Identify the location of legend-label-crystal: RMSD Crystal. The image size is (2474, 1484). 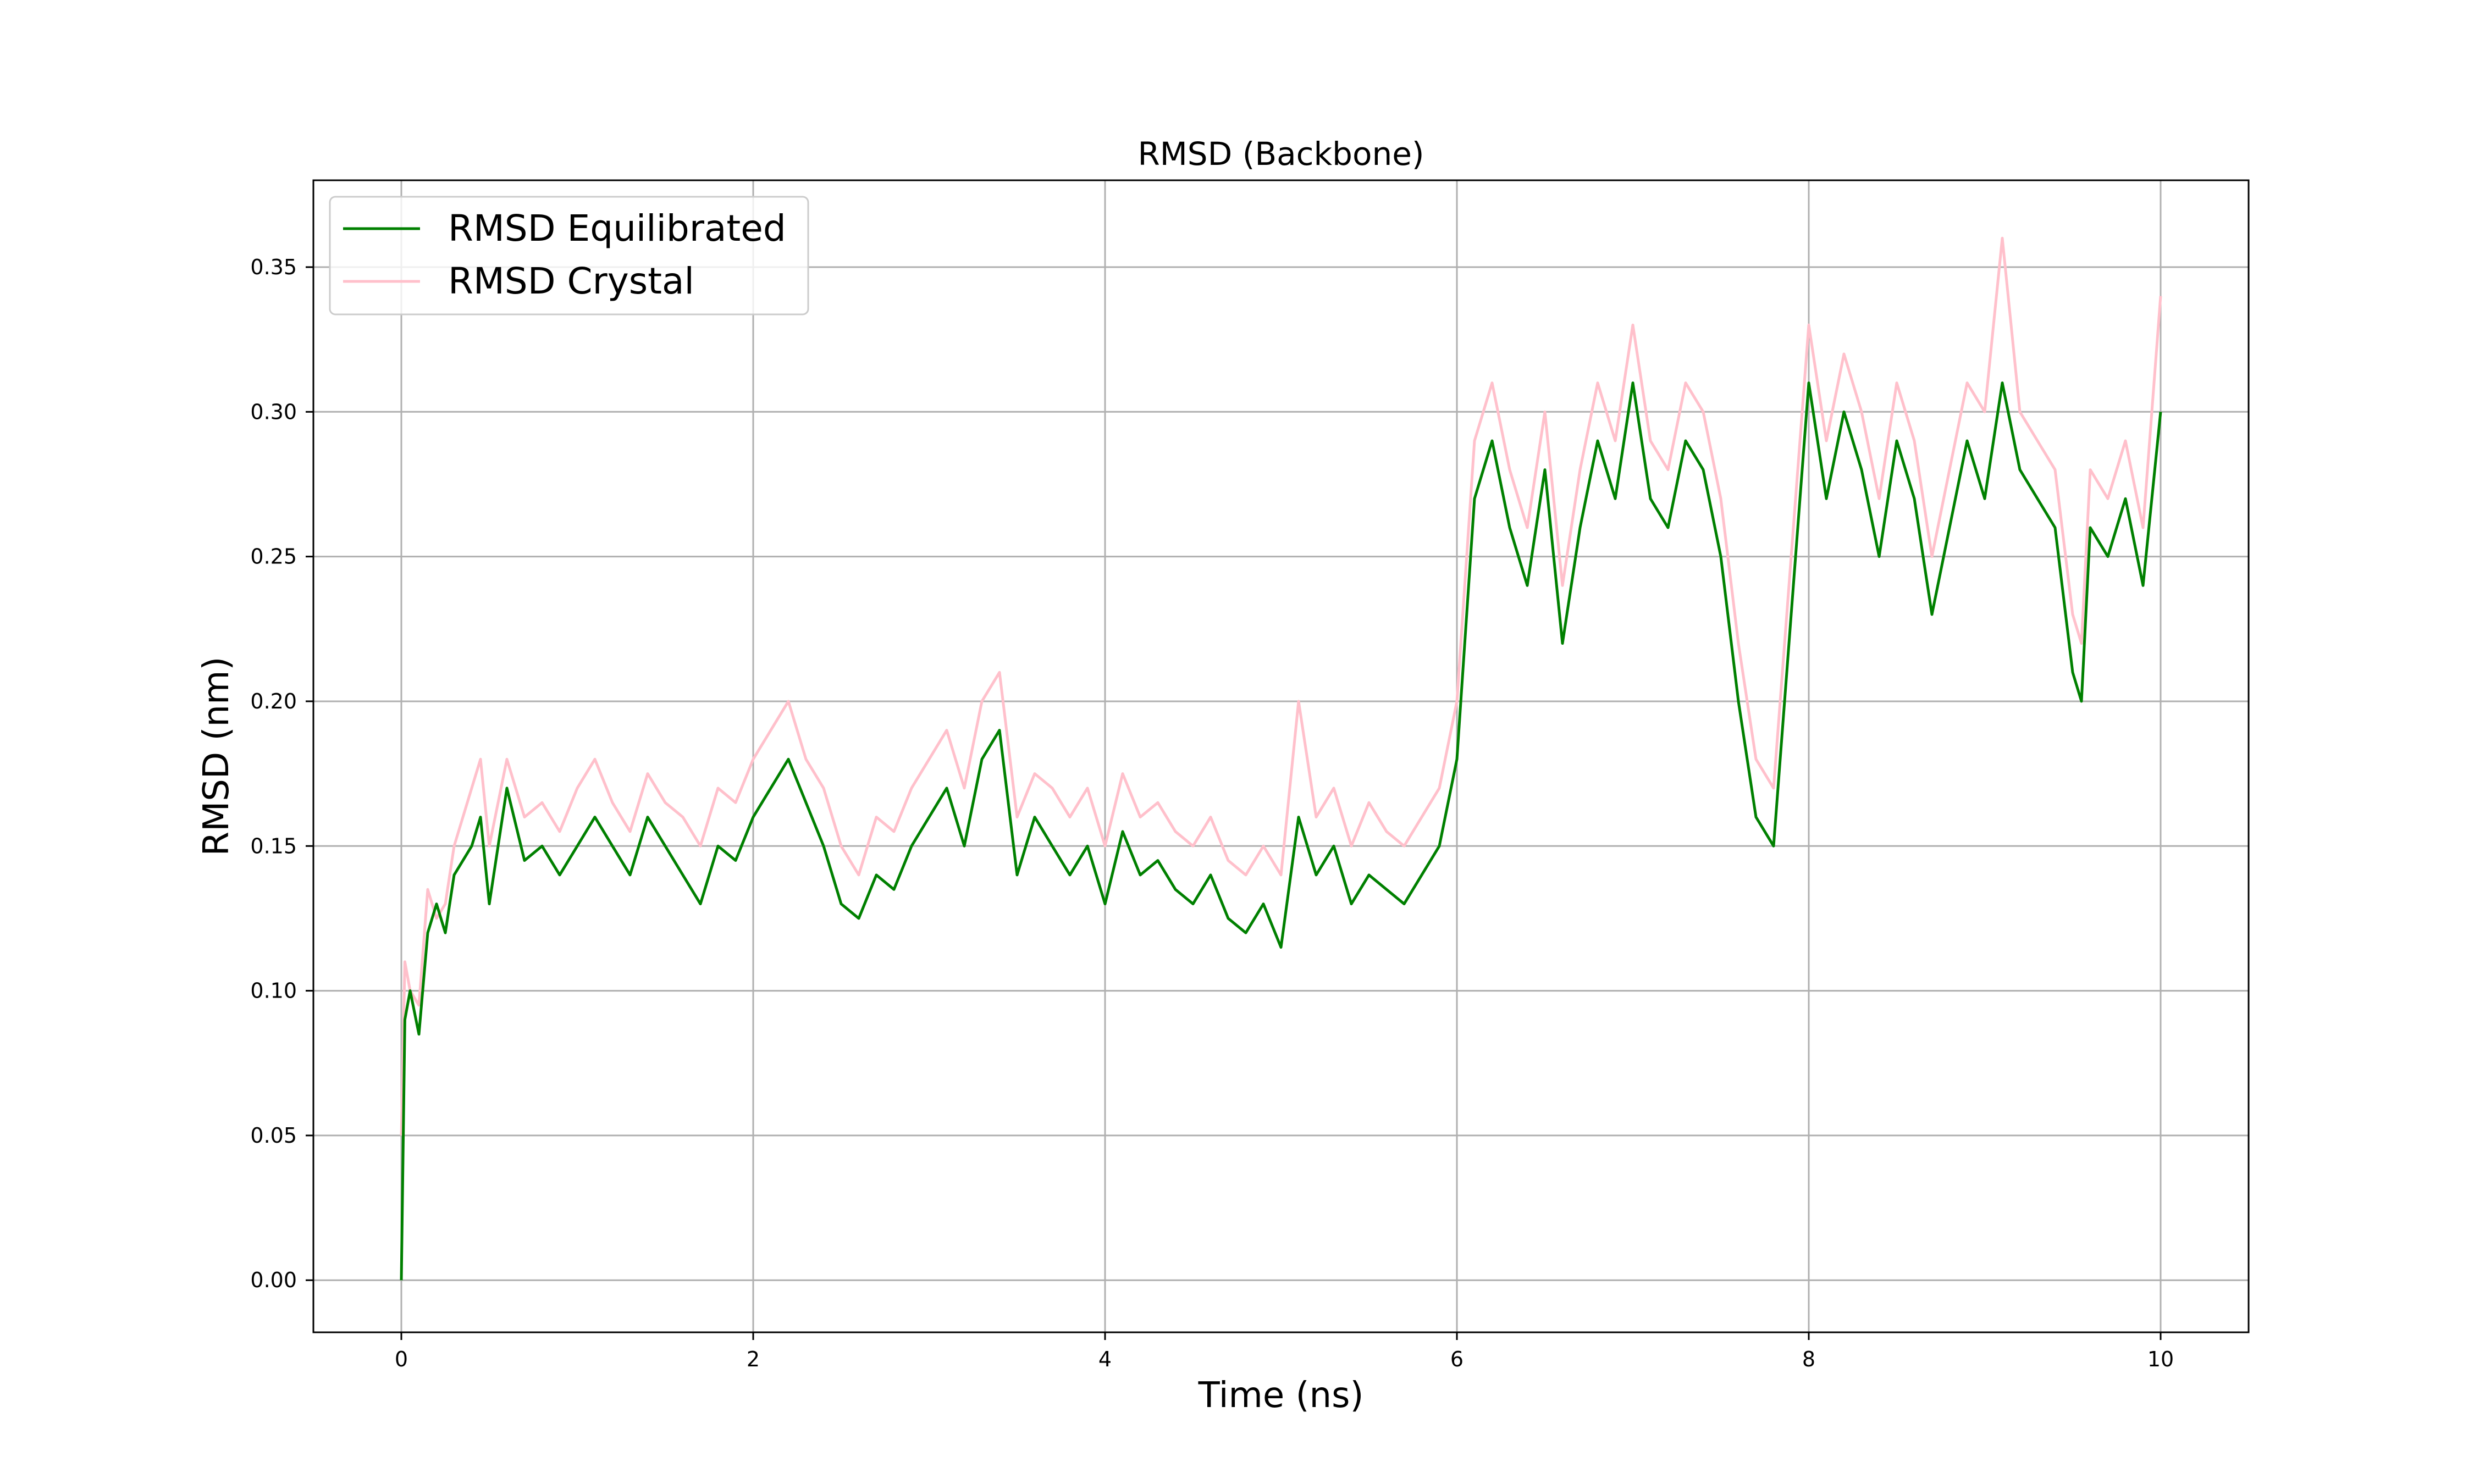
(571, 281).